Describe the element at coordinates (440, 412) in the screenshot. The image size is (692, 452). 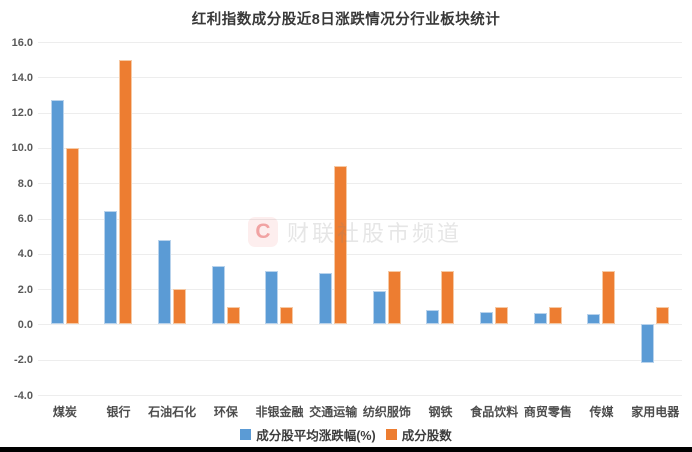
I see `x-tick-label-8: 钢铁` at that location.